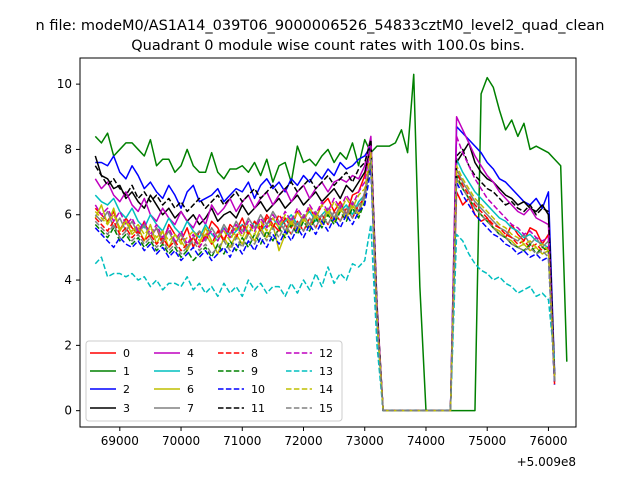 The height and width of the screenshot is (480, 640). What do you see at coordinates (190, 371) in the screenshot?
I see `legend-label-5: 5` at bounding box center [190, 371].